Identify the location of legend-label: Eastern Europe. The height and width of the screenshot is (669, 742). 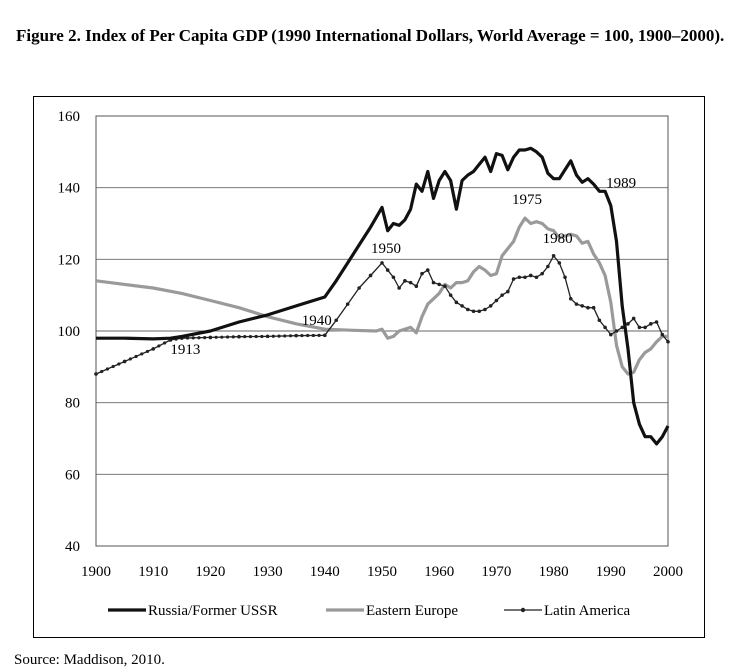
(412, 611).